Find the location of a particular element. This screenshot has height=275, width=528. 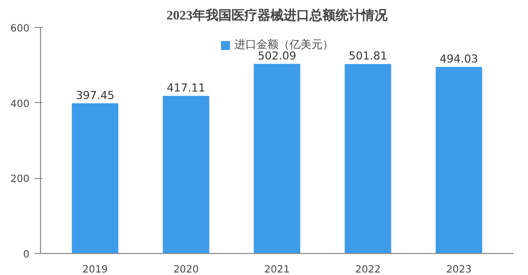

y-tick-label: 200 is located at coordinates (20, 180).